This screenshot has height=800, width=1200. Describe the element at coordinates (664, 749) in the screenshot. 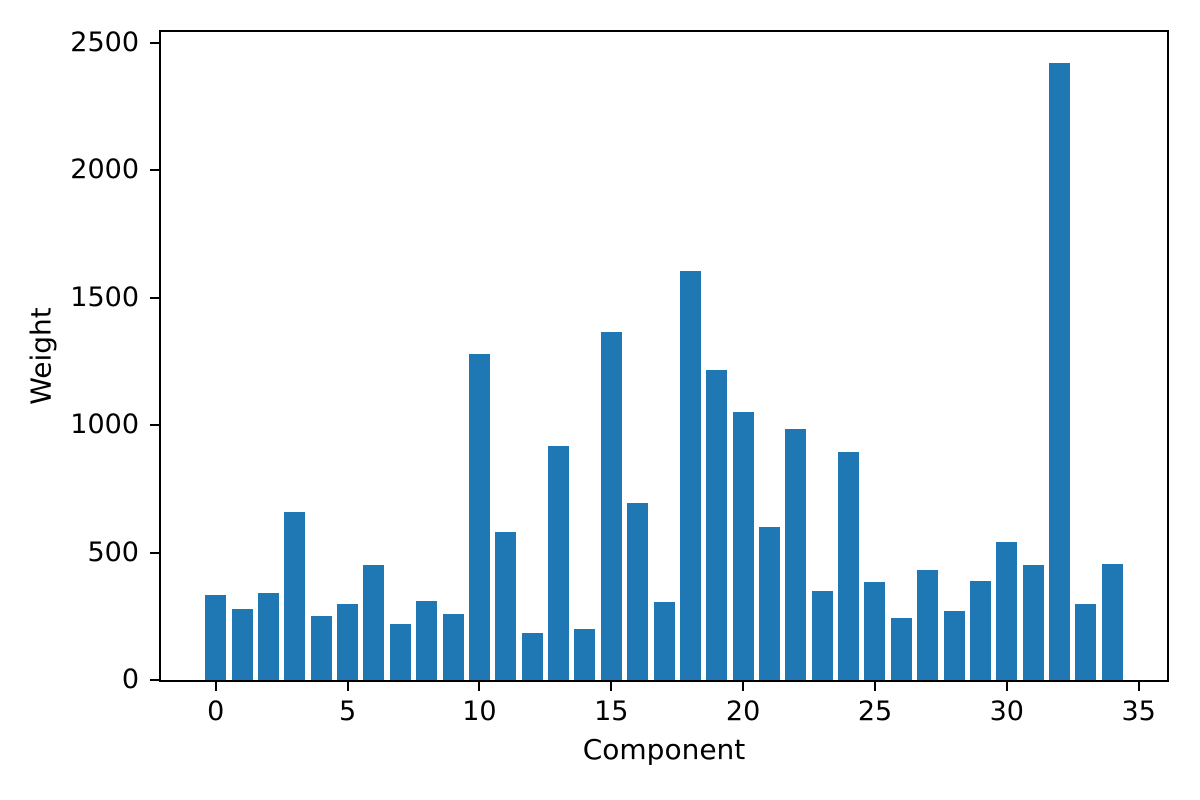

I see `x-axis-label: Component` at that location.